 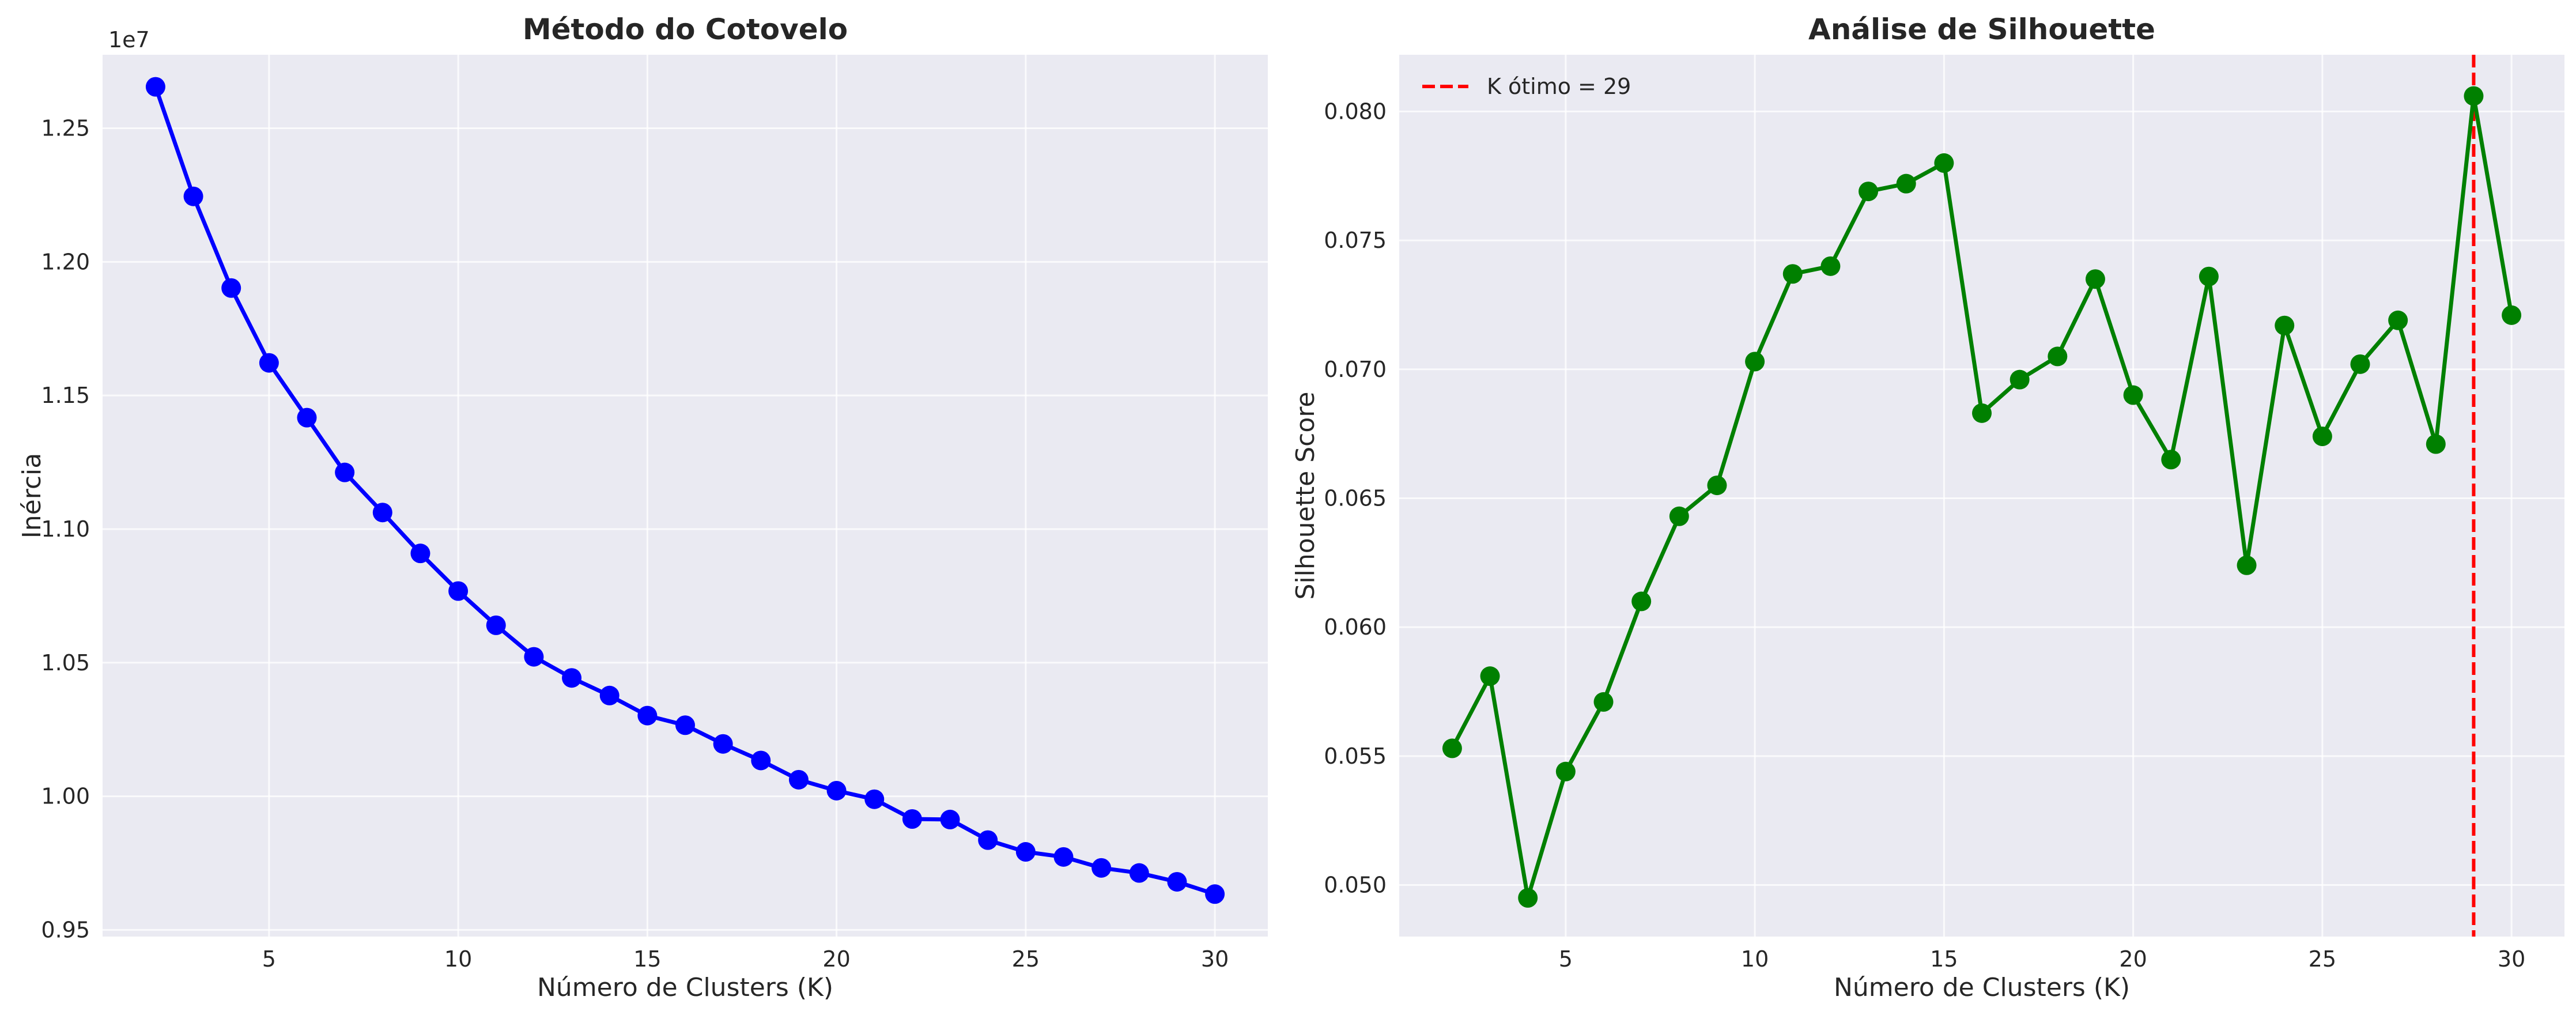 I want to click on y-tick-label: 1.25, so click(x=65, y=128).